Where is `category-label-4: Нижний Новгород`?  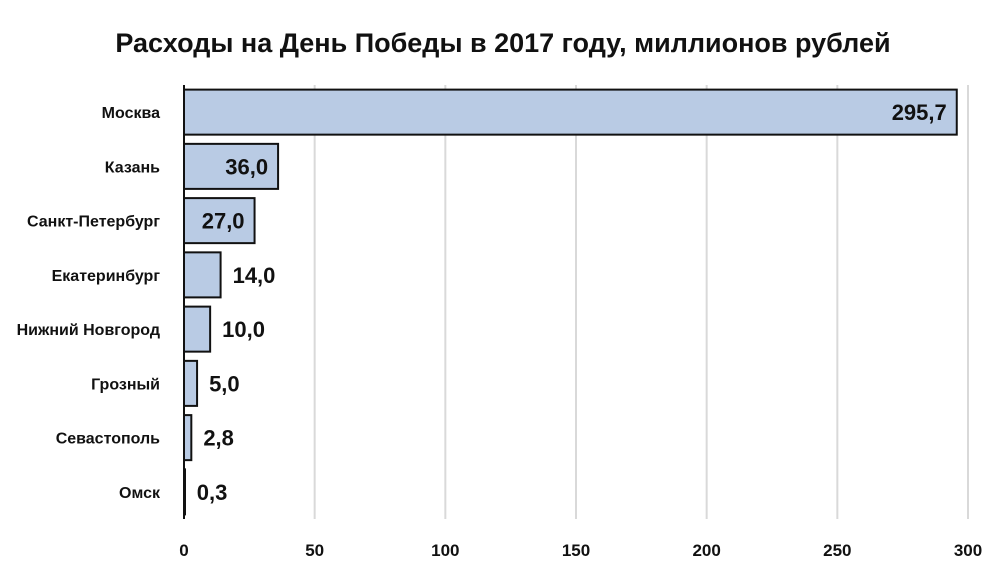 category-label-4: Нижний Новгород is located at coordinates (88, 330).